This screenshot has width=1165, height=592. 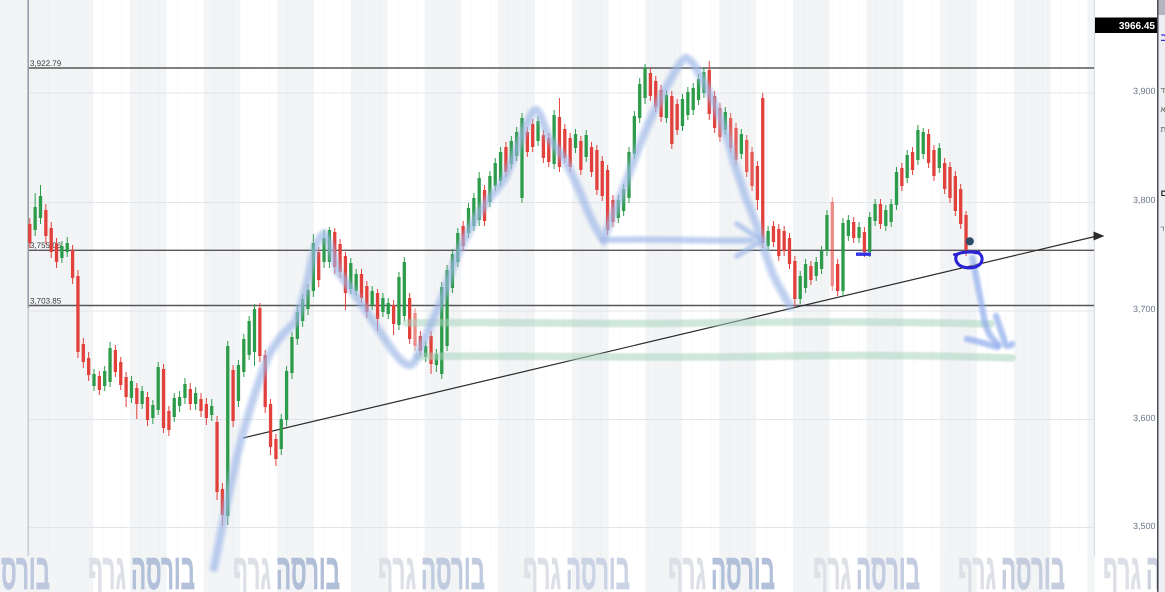 I want to click on svg-text: 3966.45, so click(x=1137, y=26).